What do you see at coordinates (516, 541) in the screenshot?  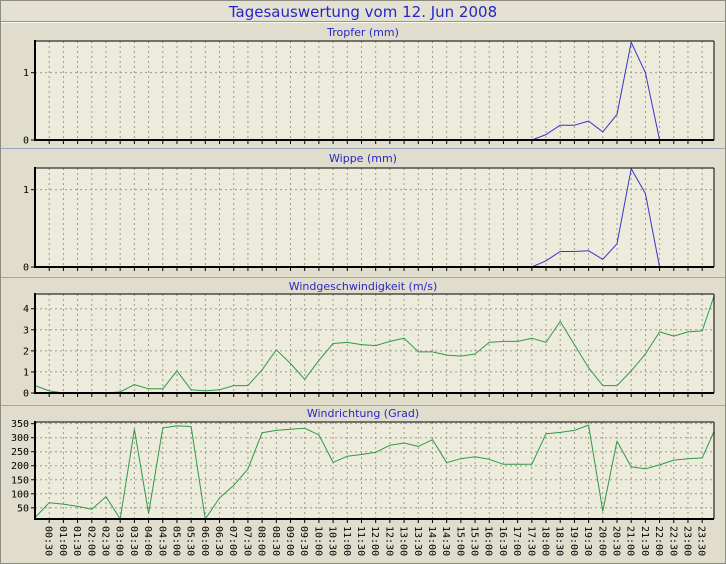 I see `x-tick-label: 17:00` at bounding box center [516, 541].